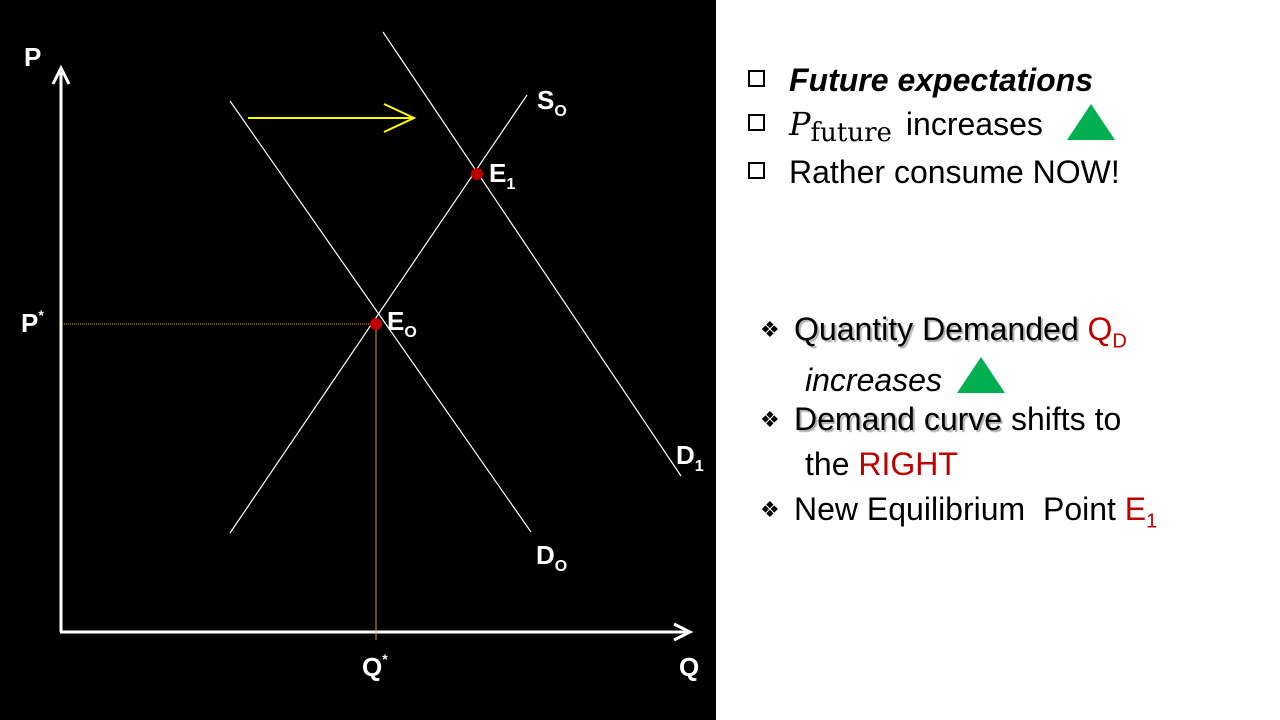  What do you see at coordinates (873, 380) in the screenshot?
I see `bullet-text-increases: increases` at bounding box center [873, 380].